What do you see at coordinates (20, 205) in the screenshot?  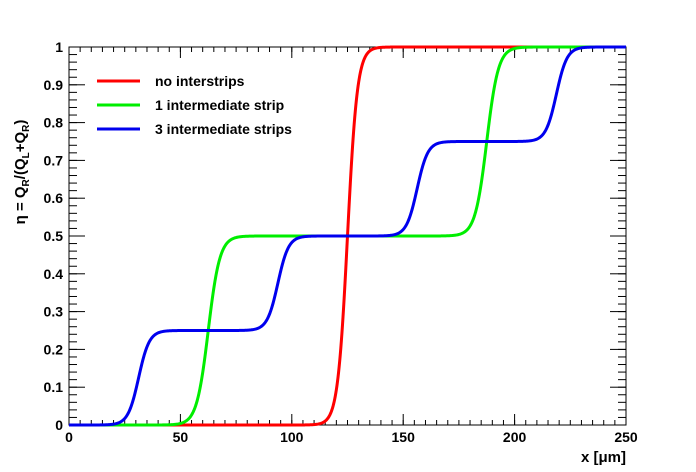 I see `y-axis-title-eta: η = Q` at bounding box center [20, 205].